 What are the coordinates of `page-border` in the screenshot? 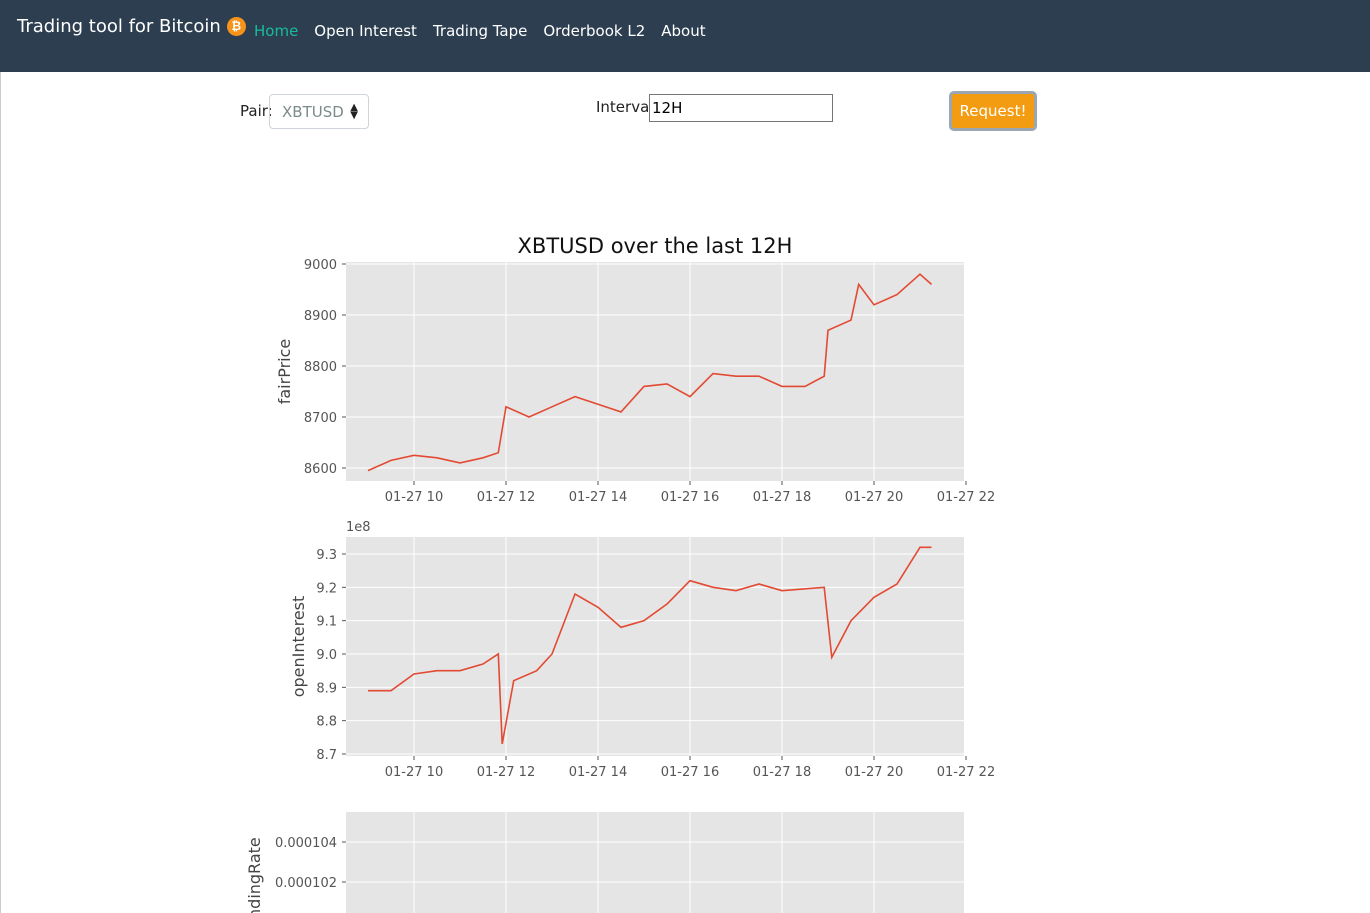 It's located at (0, 492).